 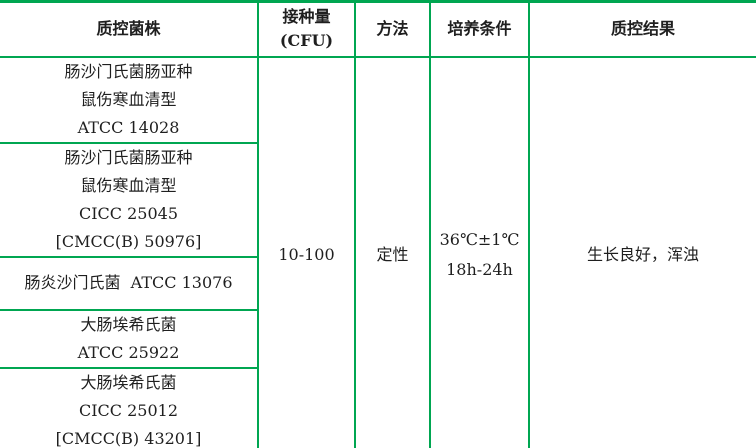 I want to click on strain-line: CICC 25045, so click(x=128, y=213).